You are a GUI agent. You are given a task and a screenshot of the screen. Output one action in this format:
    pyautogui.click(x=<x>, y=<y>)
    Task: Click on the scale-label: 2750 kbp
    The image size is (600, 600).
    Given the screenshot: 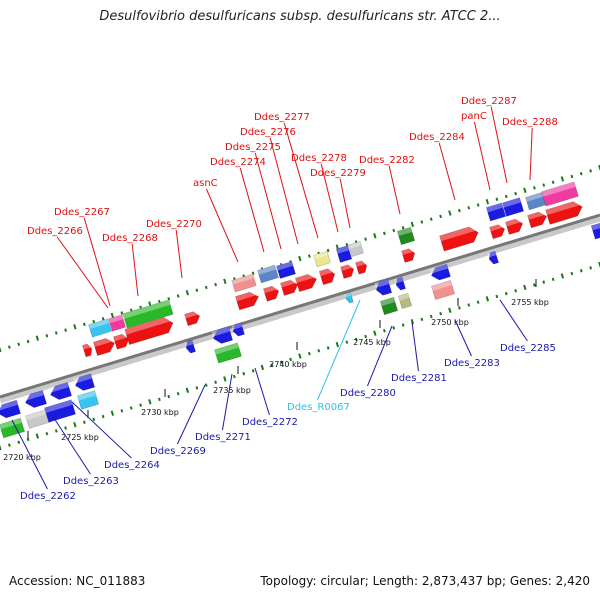 What is the action you would take?
    pyautogui.click(x=450, y=322)
    